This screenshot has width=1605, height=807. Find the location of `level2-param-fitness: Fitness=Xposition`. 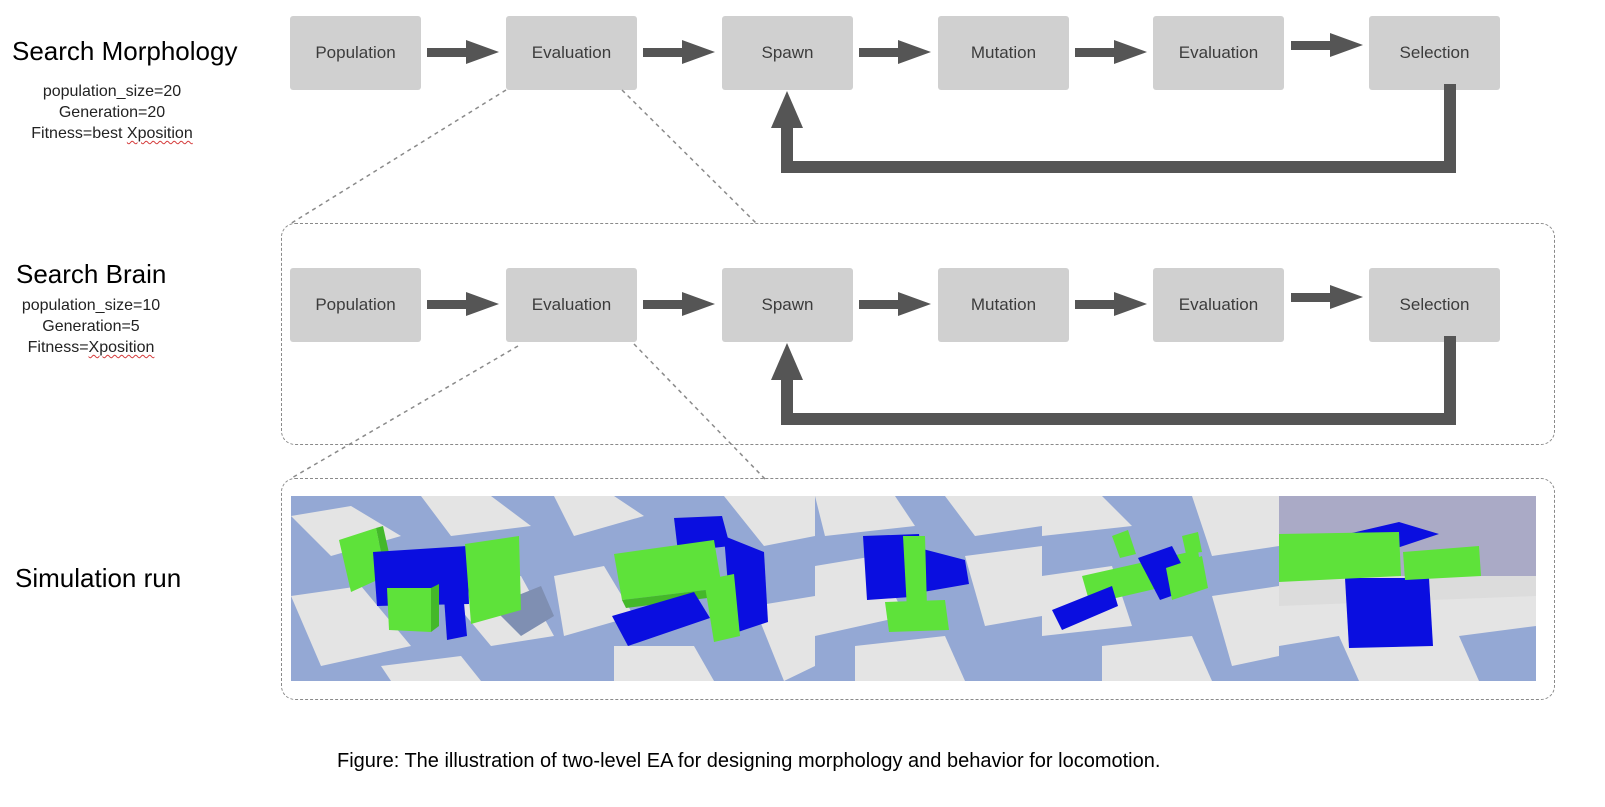

level2-param-fitness: Fitness=Xposition is located at coordinates (91, 347).